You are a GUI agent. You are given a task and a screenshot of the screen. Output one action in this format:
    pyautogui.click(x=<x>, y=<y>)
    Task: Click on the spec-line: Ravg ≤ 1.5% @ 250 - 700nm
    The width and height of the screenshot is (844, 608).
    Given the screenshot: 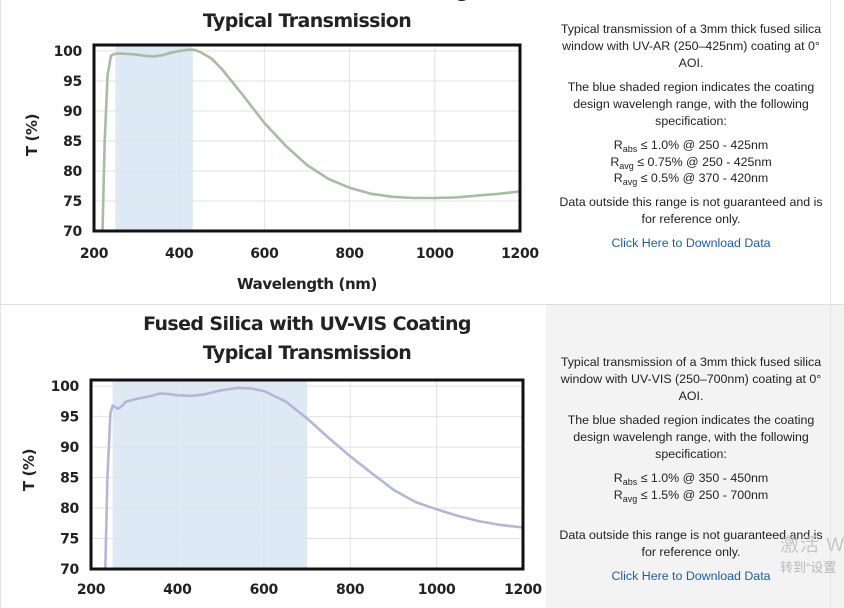 What is the action you would take?
    pyautogui.click(x=691, y=495)
    